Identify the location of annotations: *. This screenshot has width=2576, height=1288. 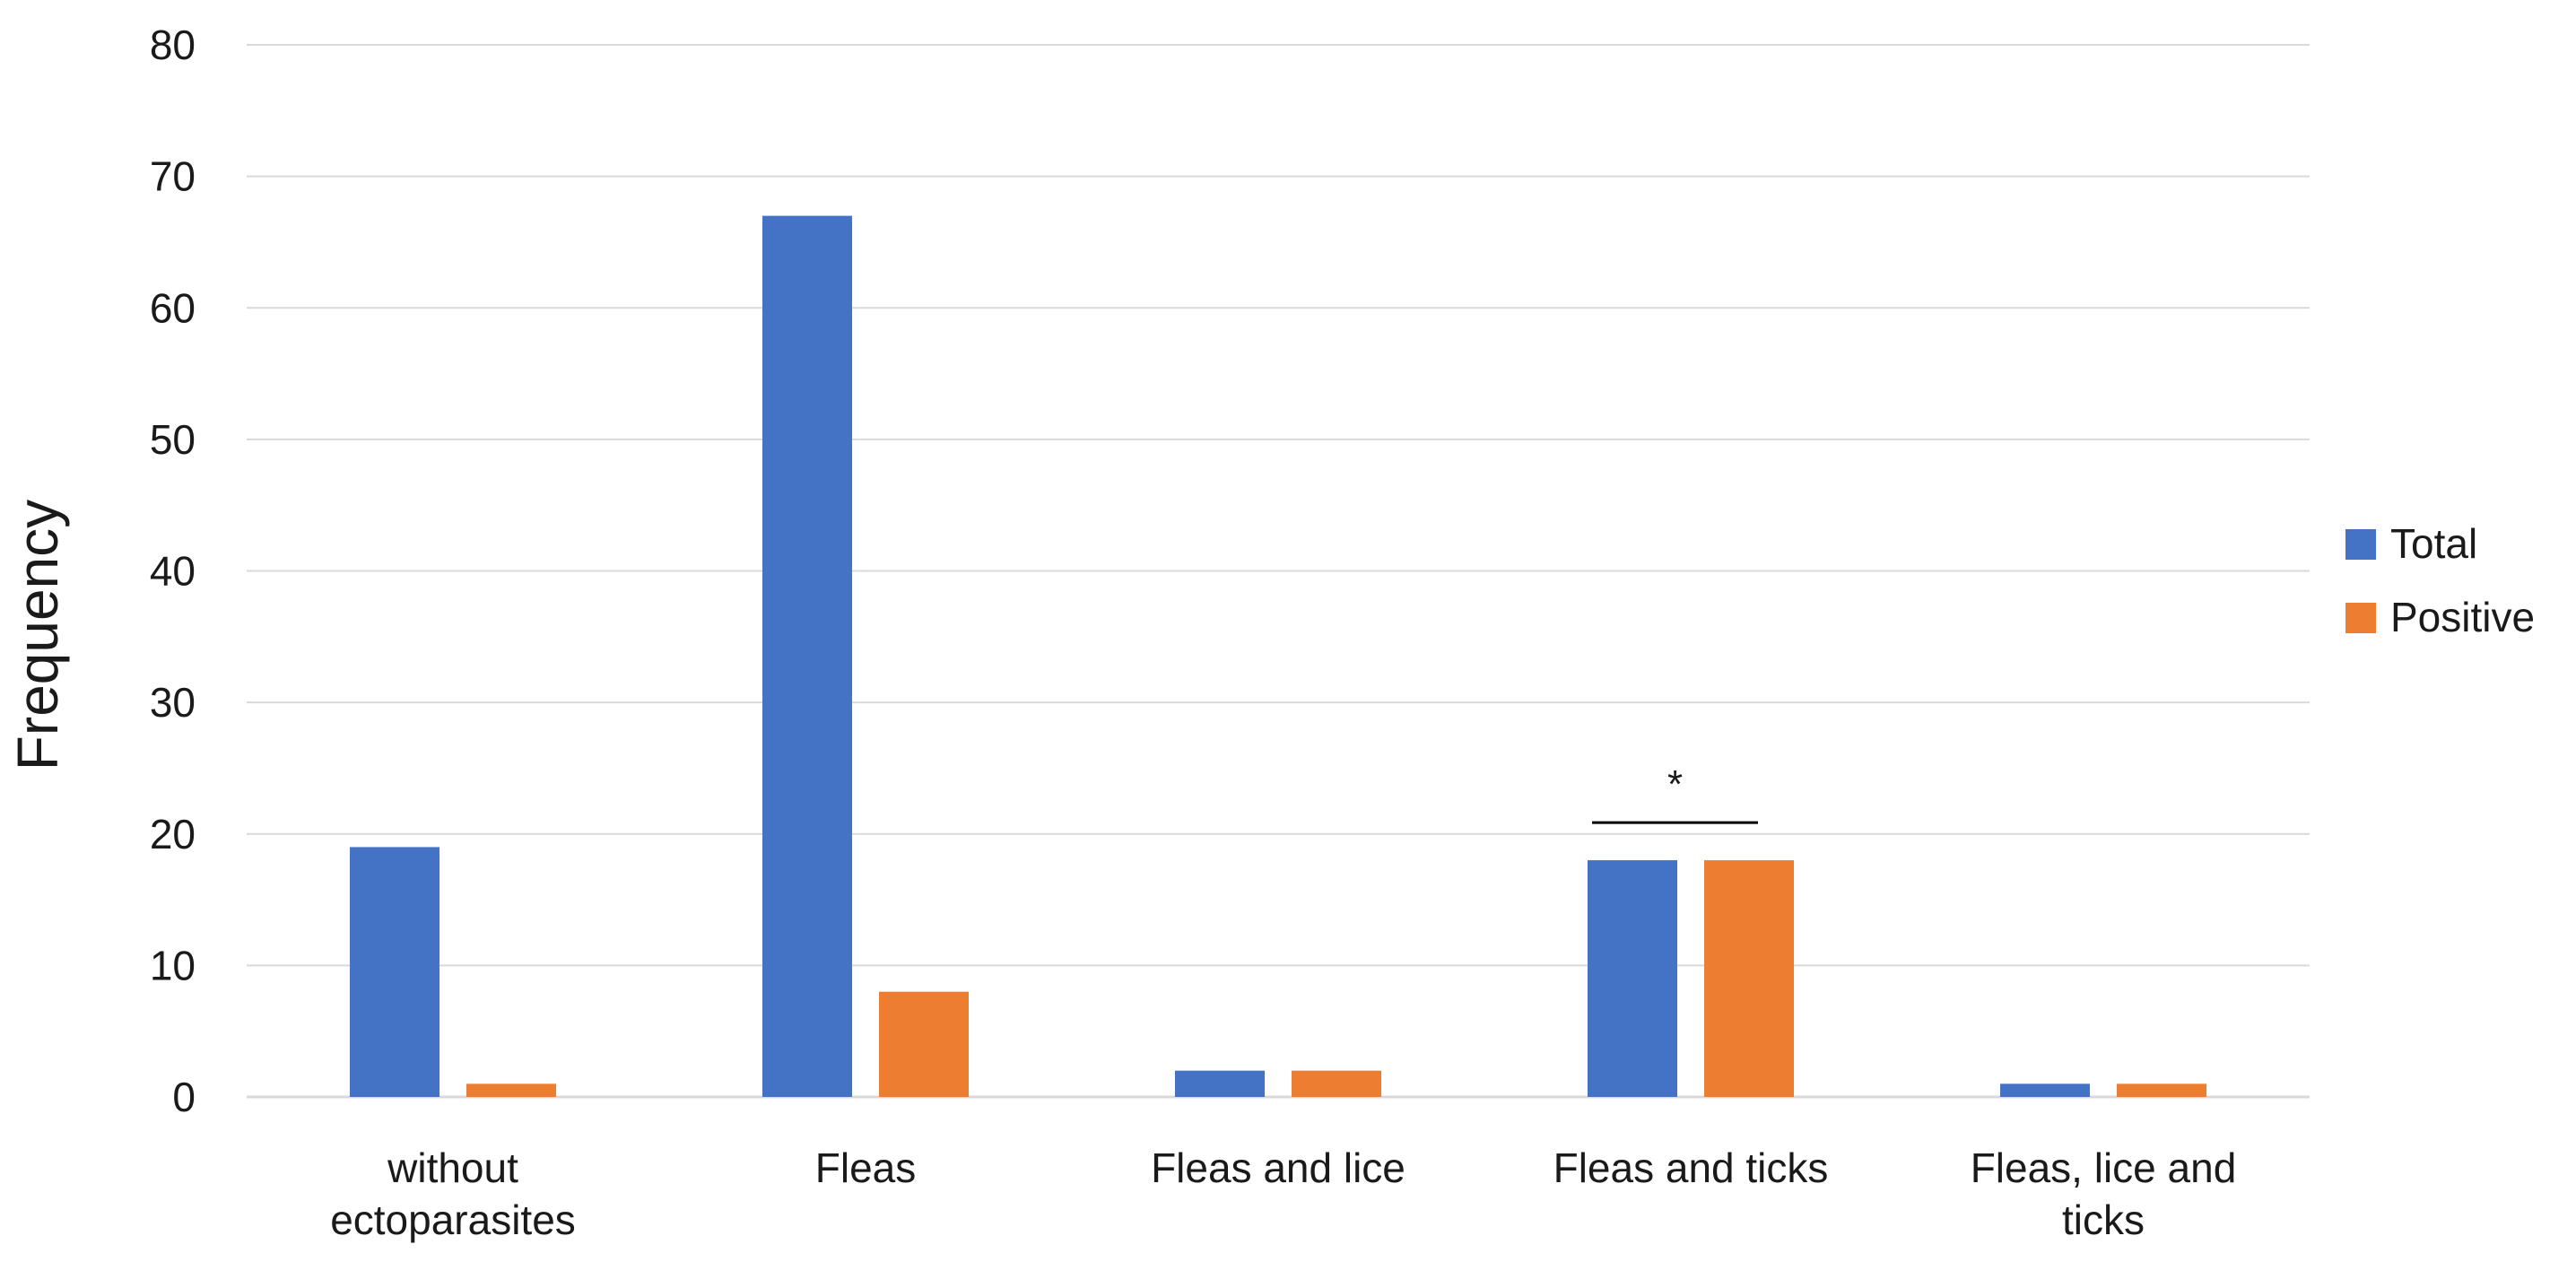
(1675, 793).